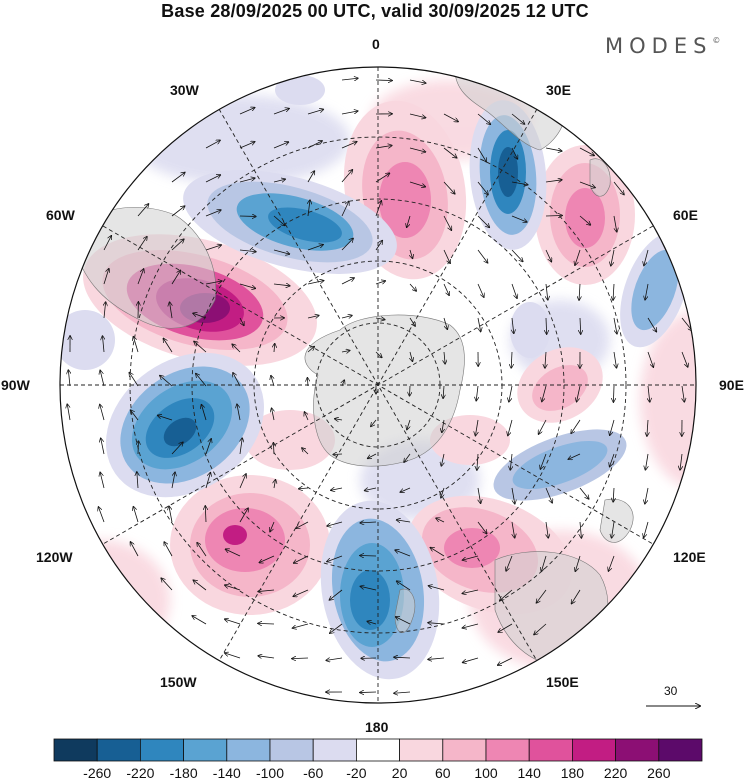 The image size is (750, 783). What do you see at coordinates (377, 727) in the screenshot?
I see `lon-label-180: 180` at bounding box center [377, 727].